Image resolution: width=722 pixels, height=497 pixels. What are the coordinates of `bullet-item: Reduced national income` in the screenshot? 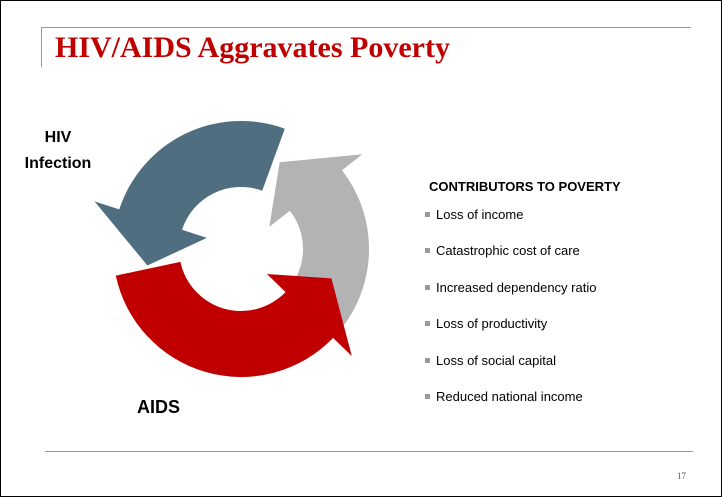 It's located at (510, 407).